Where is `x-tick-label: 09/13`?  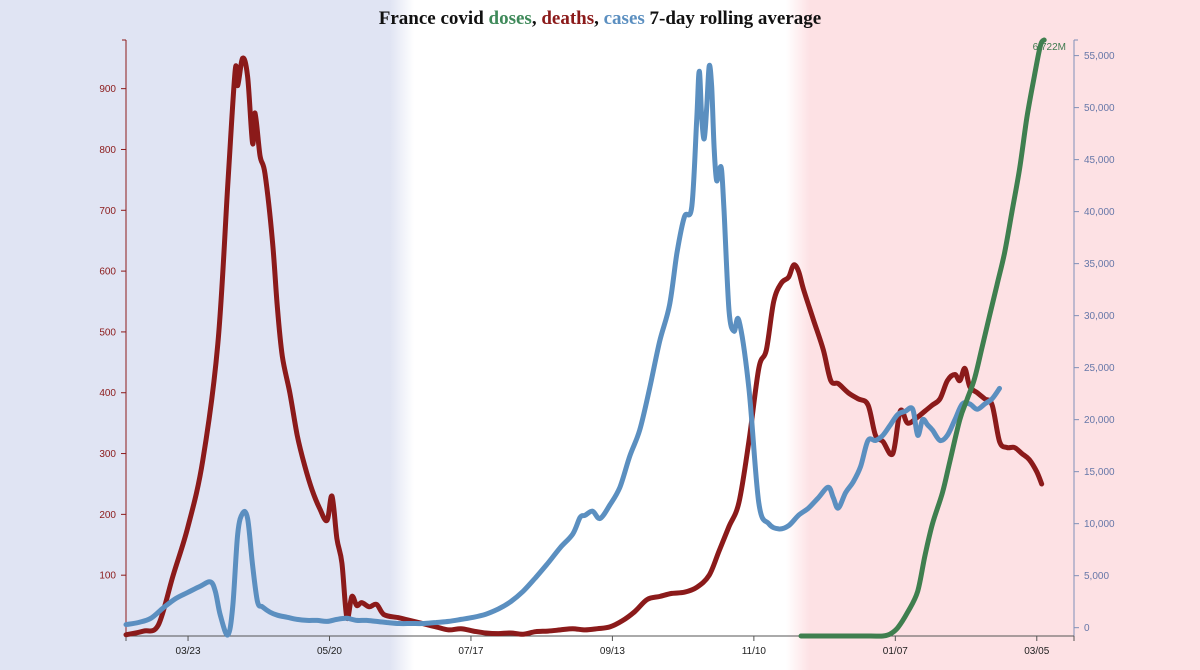
x-tick-label: 09/13 is located at coordinates (612, 651).